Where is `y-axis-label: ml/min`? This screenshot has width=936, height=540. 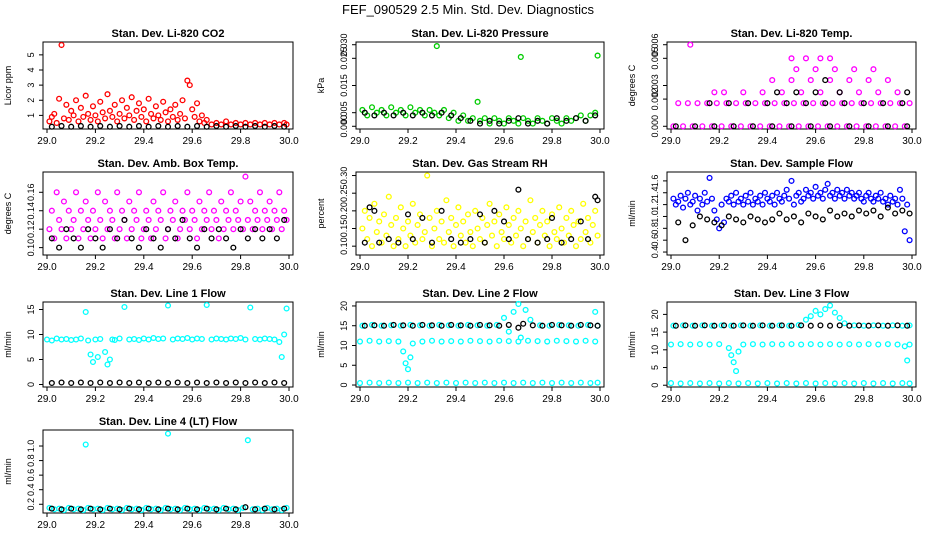
y-axis-label: ml/min is located at coordinates (8, 471).